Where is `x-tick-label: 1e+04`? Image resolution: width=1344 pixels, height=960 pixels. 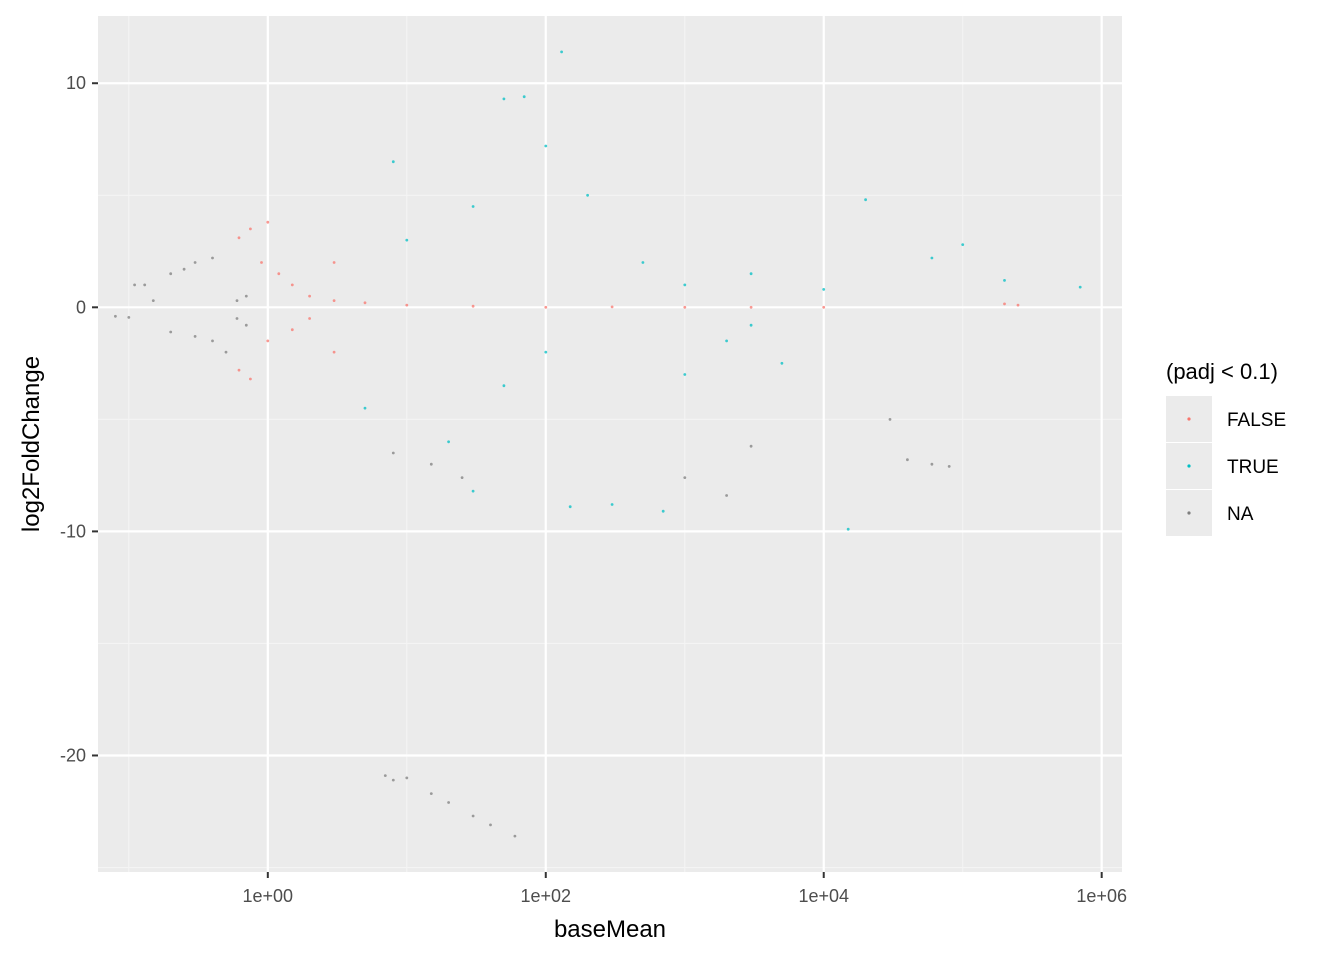 x-tick-label: 1e+04 is located at coordinates (823, 896).